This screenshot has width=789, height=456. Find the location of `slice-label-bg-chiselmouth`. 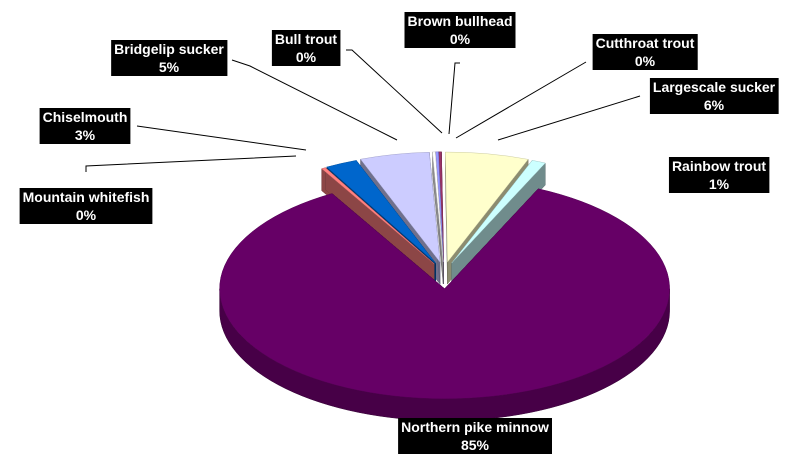

slice-label-bg-chiselmouth is located at coordinates (85, 126).